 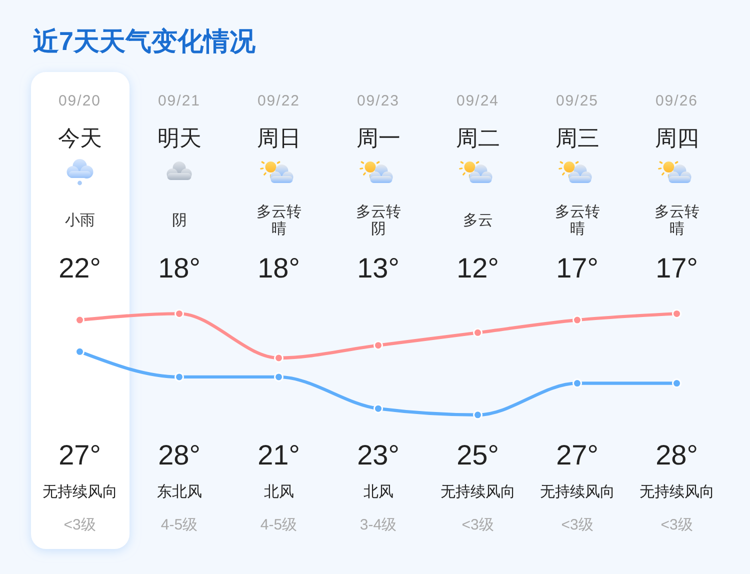 What do you see at coordinates (80, 138) in the screenshot?
I see `text: 今天` at bounding box center [80, 138].